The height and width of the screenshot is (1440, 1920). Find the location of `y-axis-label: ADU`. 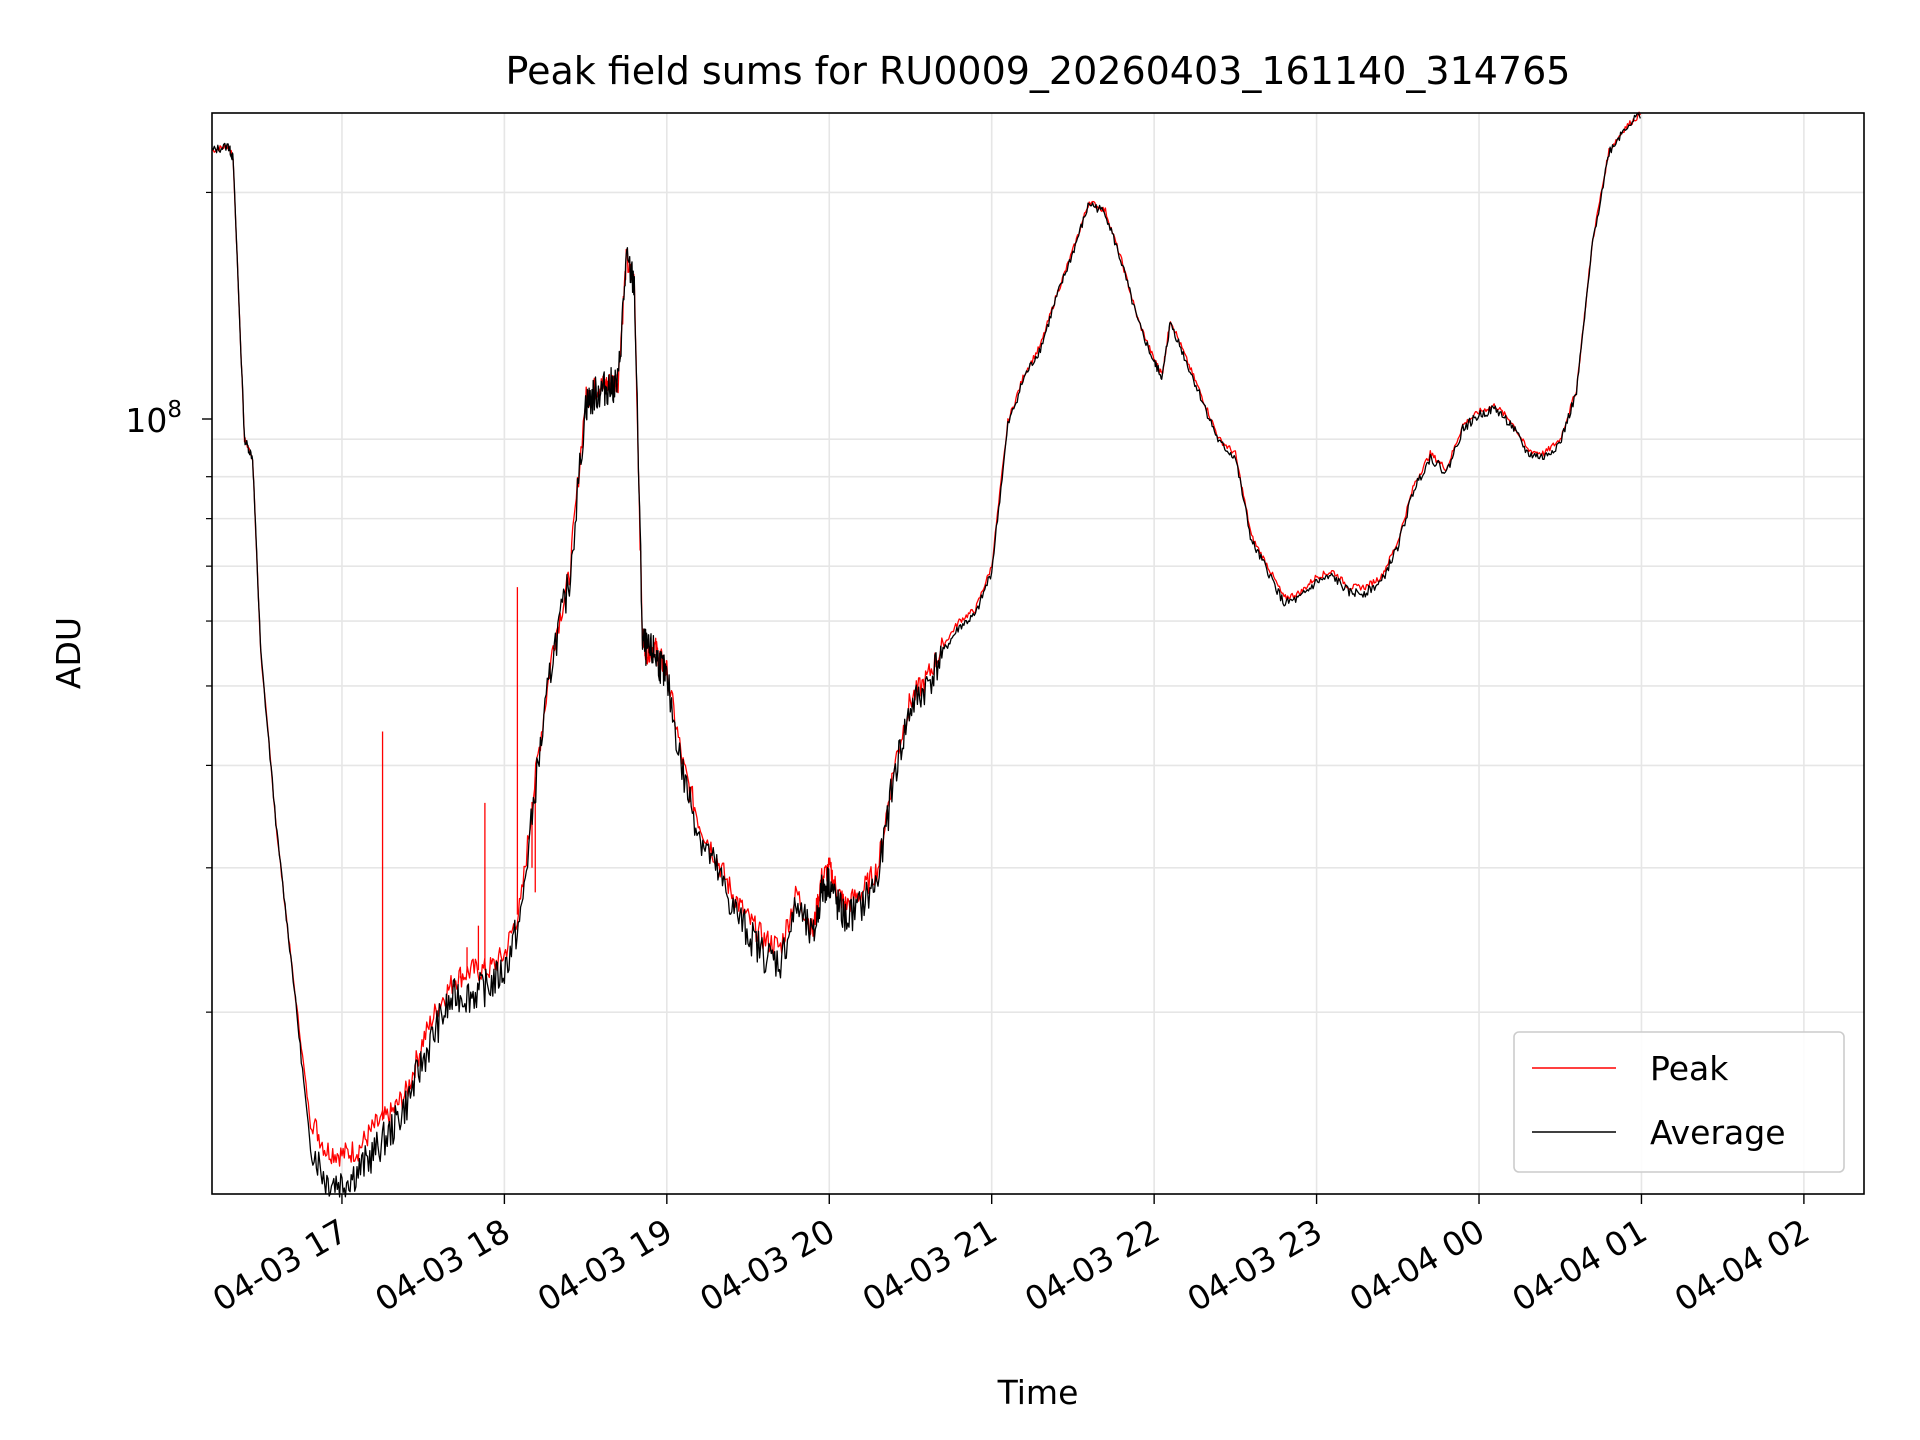

y-axis-label: ADU is located at coordinates (68, 653).